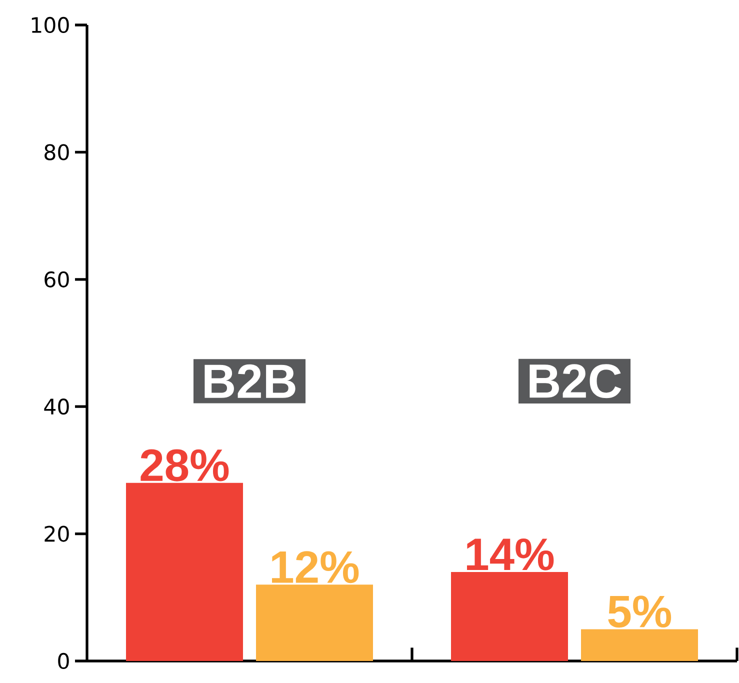 This screenshot has width=739, height=683. I want to click on y-tick-label: 80, so click(56, 152).